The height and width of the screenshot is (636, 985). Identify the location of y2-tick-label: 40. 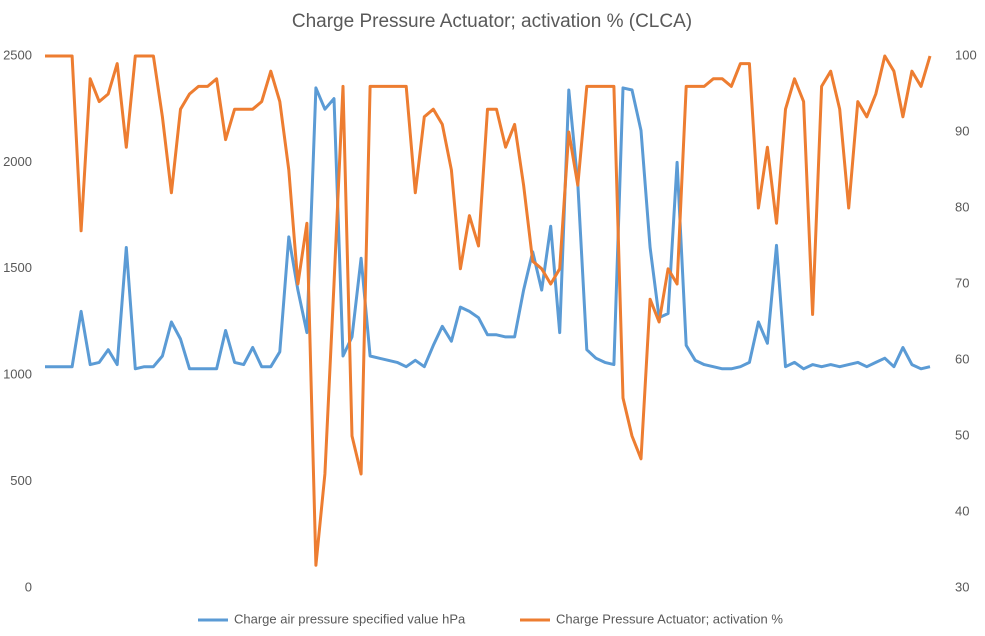
(962, 510).